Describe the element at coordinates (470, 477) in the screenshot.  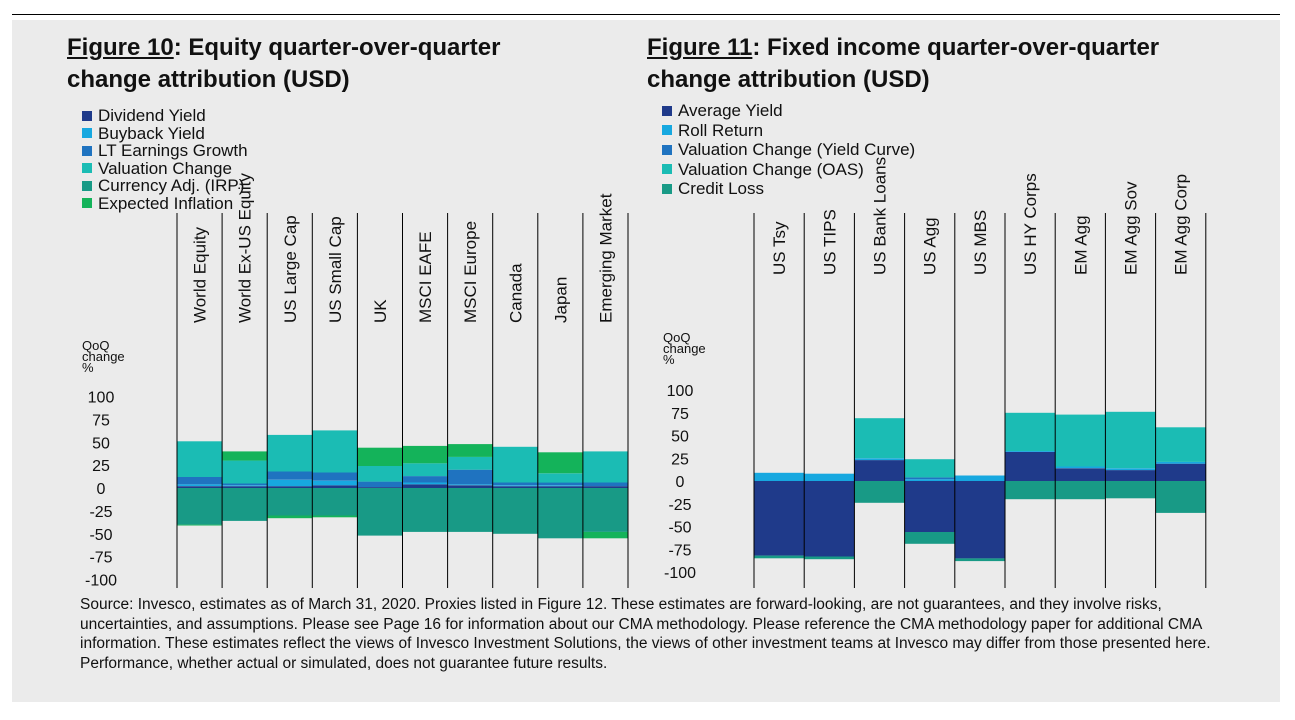
I see `equity-bar-msci-europe-lt-earnings-growth` at that location.